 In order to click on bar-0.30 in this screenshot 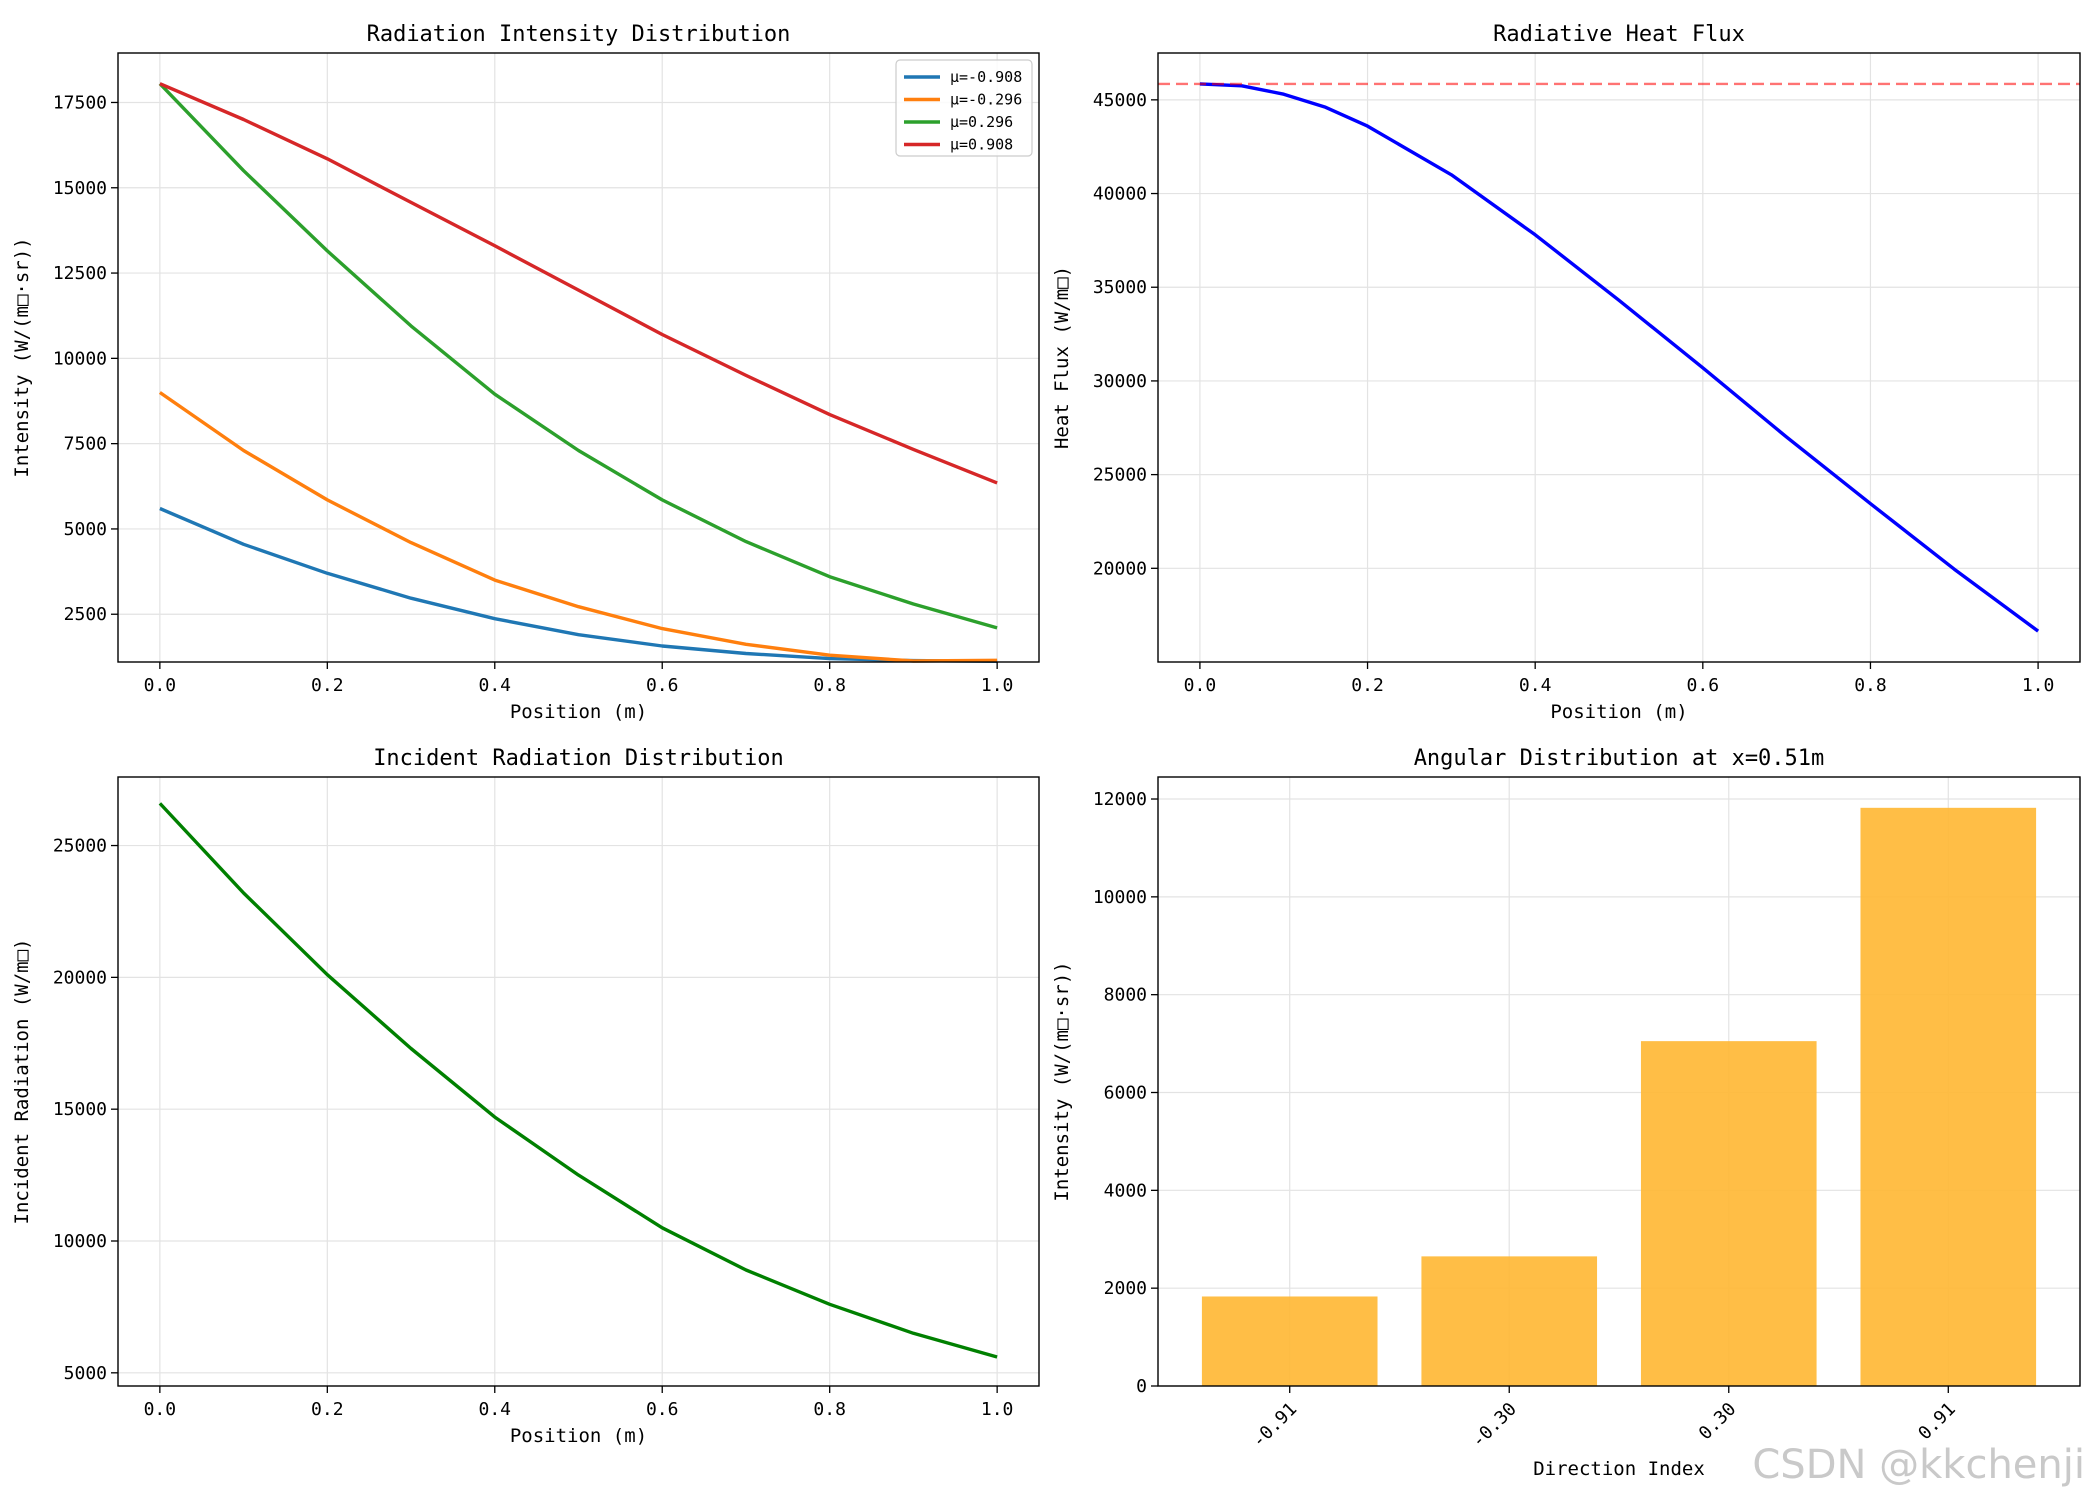, I will do `click(1728, 1213)`.